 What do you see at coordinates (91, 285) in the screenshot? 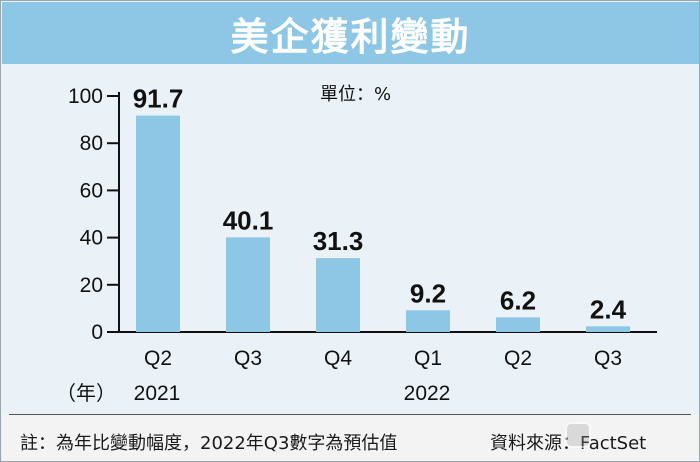
I see `y-tick-label: 20` at bounding box center [91, 285].